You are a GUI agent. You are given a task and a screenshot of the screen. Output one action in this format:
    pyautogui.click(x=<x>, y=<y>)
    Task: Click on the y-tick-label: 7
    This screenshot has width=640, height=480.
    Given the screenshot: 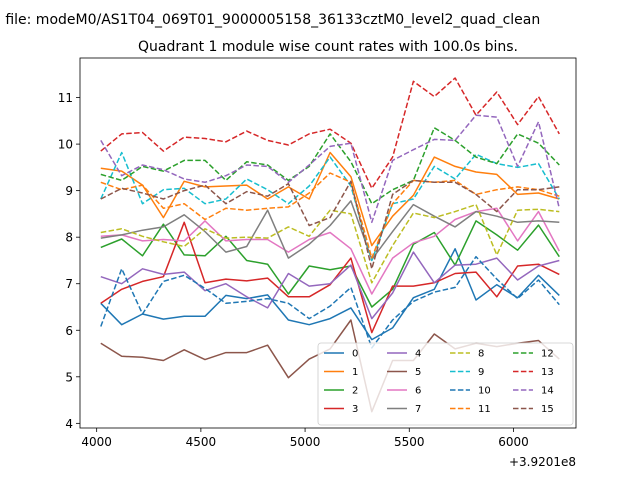 What is the action you would take?
    pyautogui.click(x=69, y=284)
    